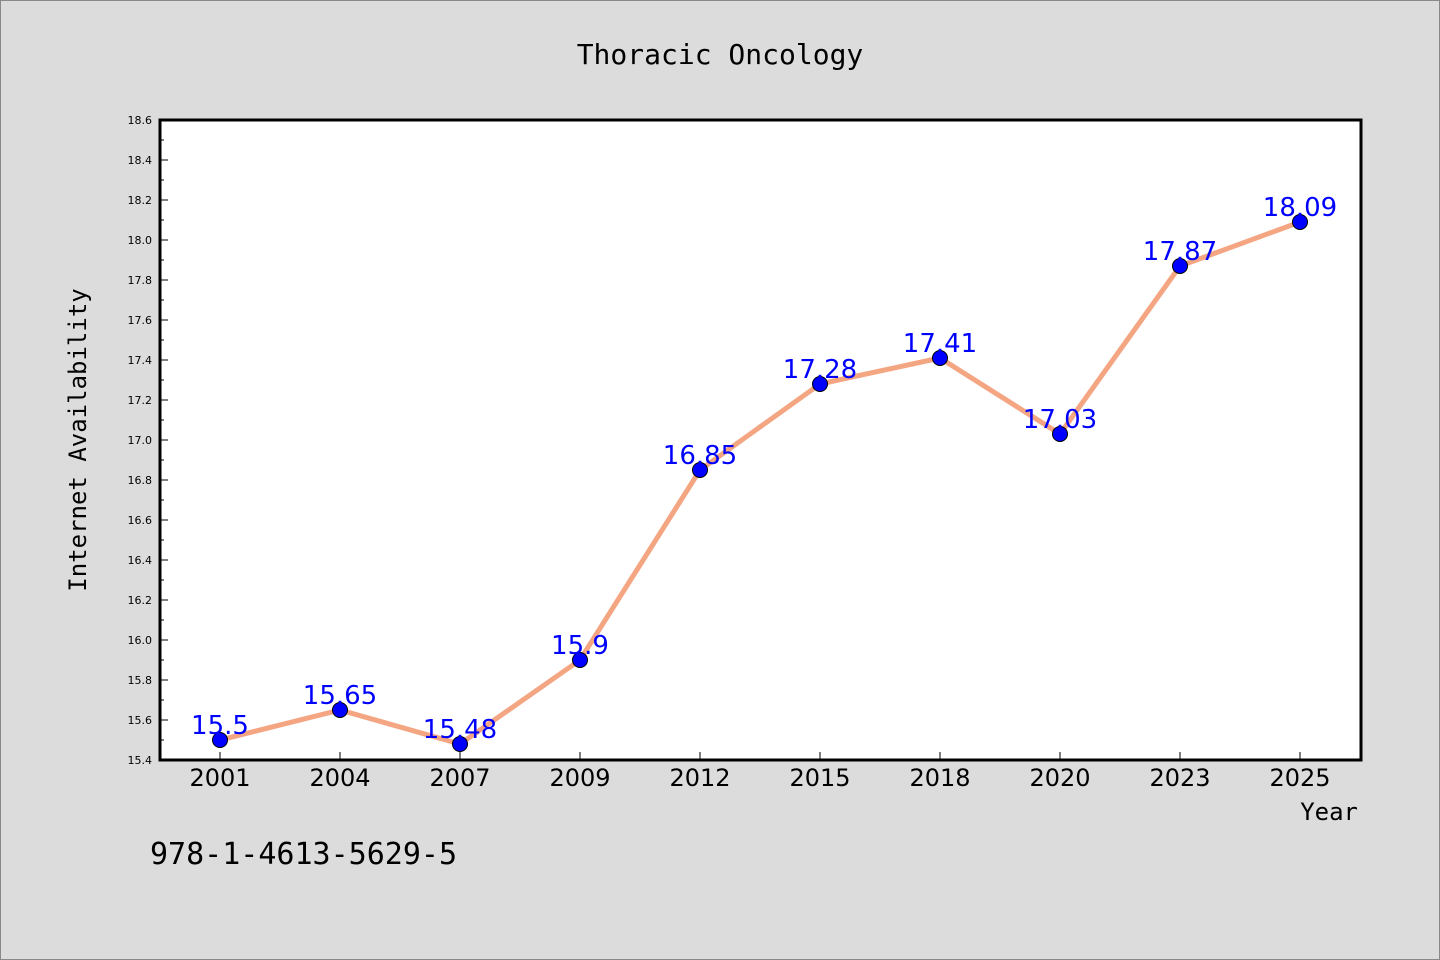 The height and width of the screenshot is (960, 1440). What do you see at coordinates (720, 54) in the screenshot?
I see `chart-title: Thoracic Oncology` at bounding box center [720, 54].